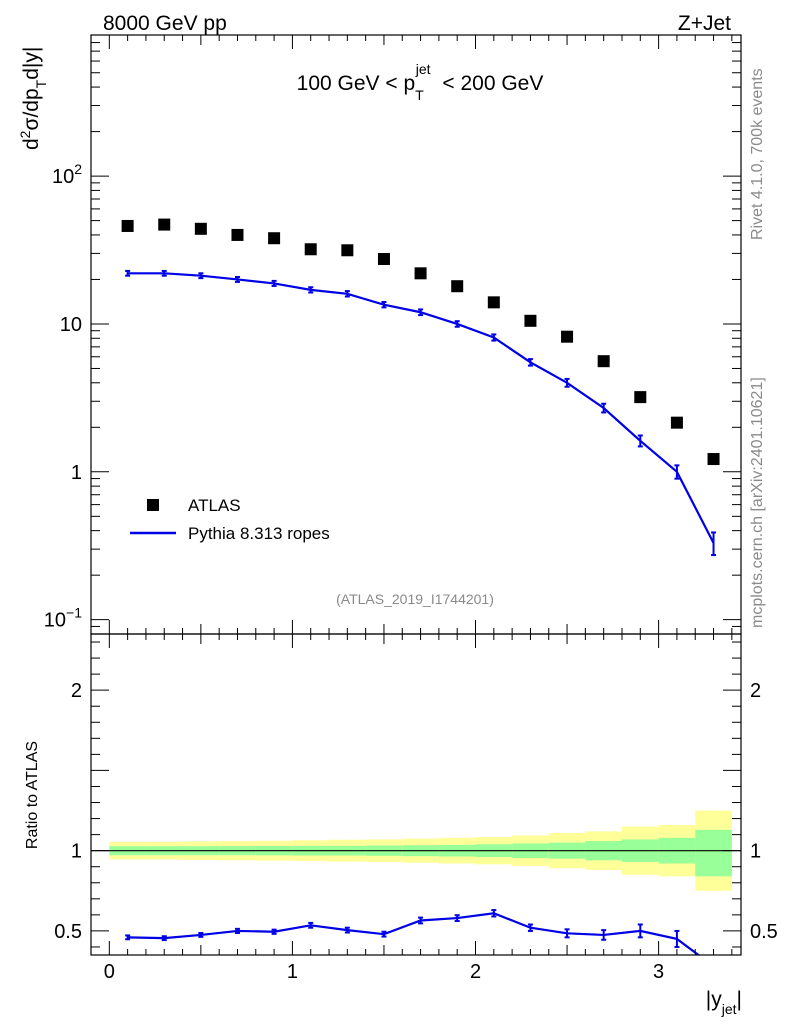 This screenshot has width=786, height=1024. I want to click on x-tick-label-2: 2, so click(475, 972).